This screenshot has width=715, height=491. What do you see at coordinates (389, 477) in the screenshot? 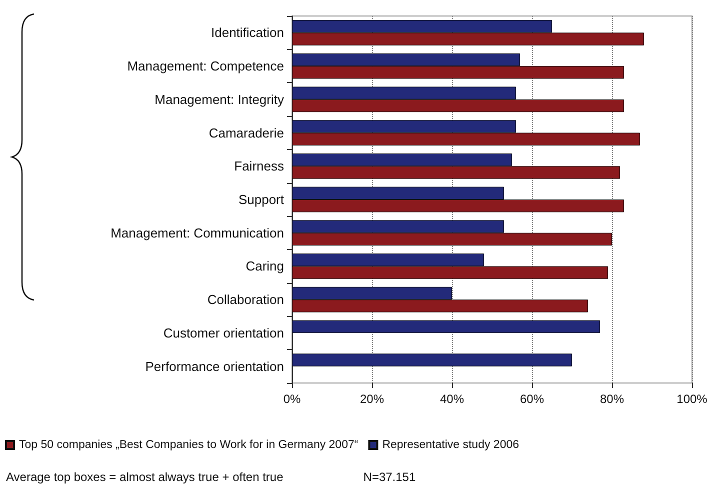
I see `text: N=37.151` at bounding box center [389, 477].